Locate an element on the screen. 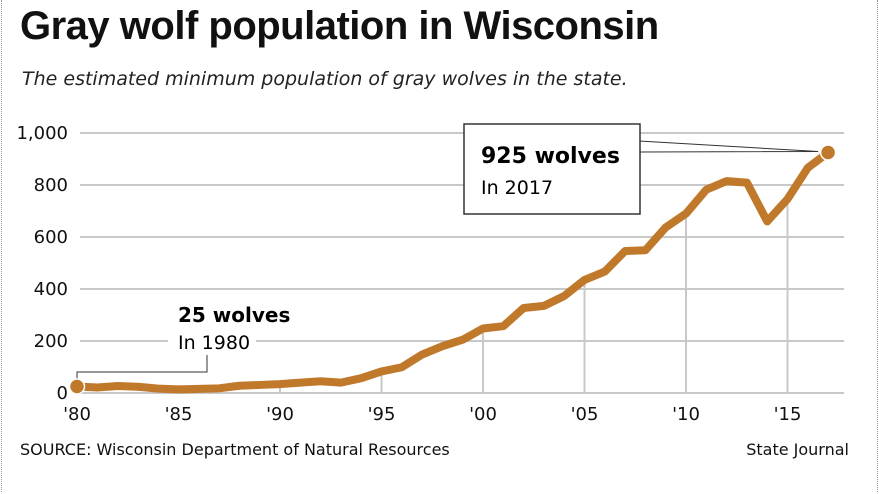 The image size is (879, 494). annotation-text: In 1980 is located at coordinates (214, 343).